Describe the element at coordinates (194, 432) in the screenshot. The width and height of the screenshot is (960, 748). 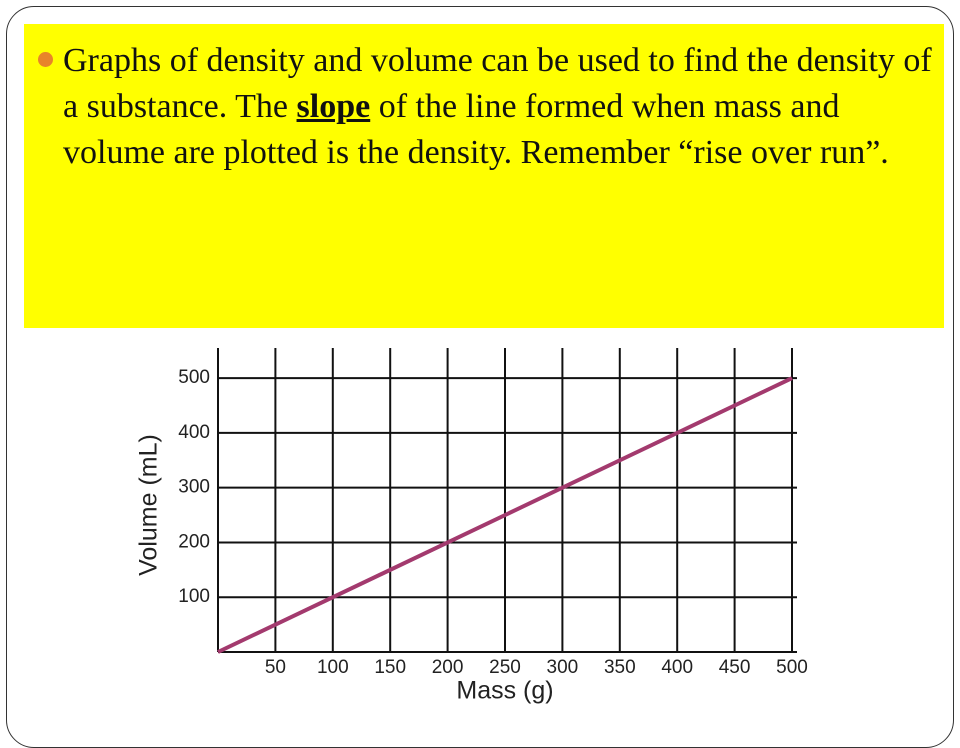
I see `y-tick-label: 400` at that location.